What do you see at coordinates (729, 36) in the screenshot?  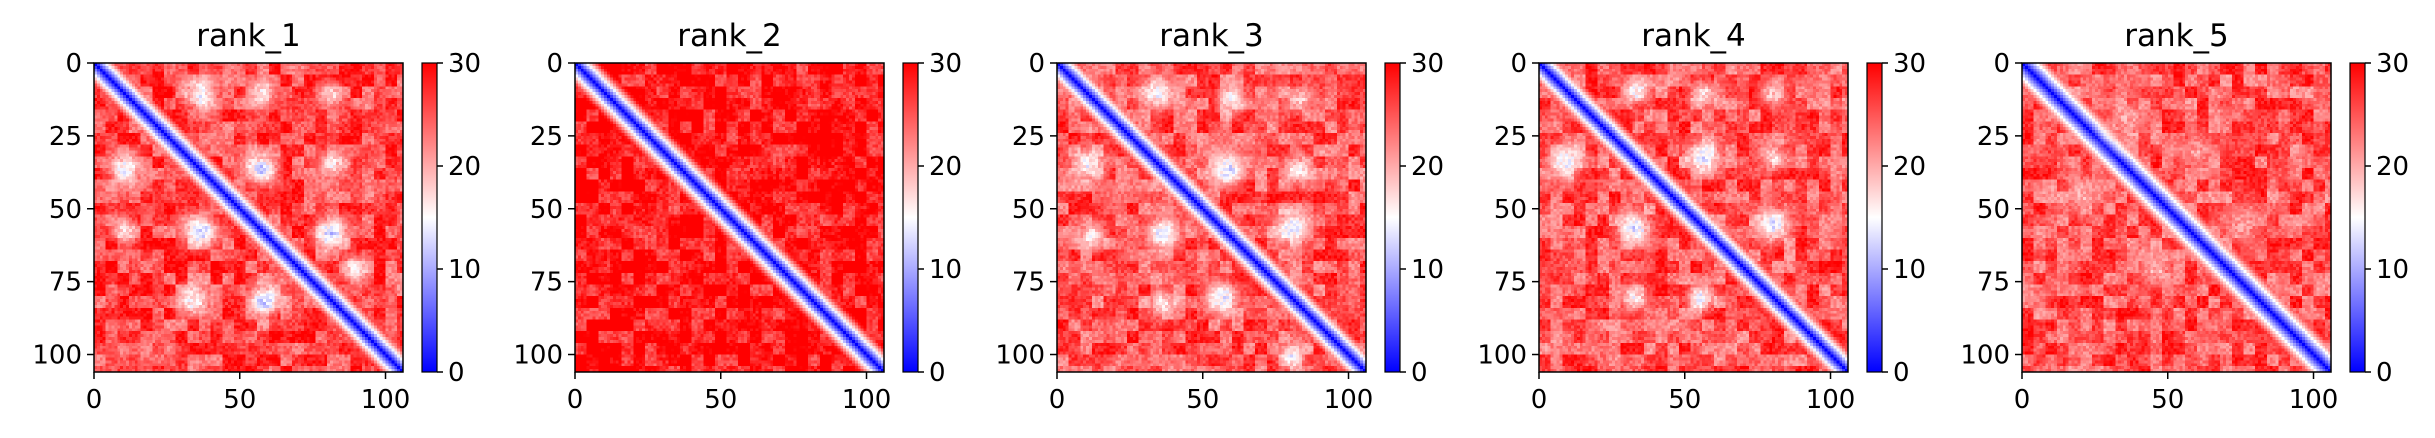 I see `panel-title: rank_2` at bounding box center [729, 36].